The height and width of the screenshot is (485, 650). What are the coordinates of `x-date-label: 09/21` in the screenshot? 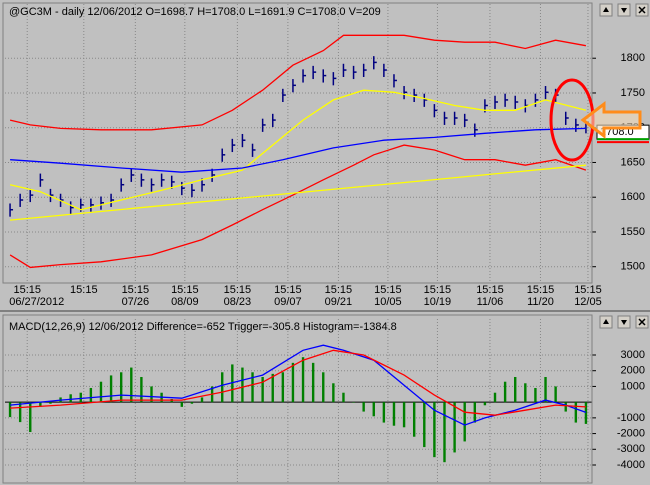 It's located at (339, 302).